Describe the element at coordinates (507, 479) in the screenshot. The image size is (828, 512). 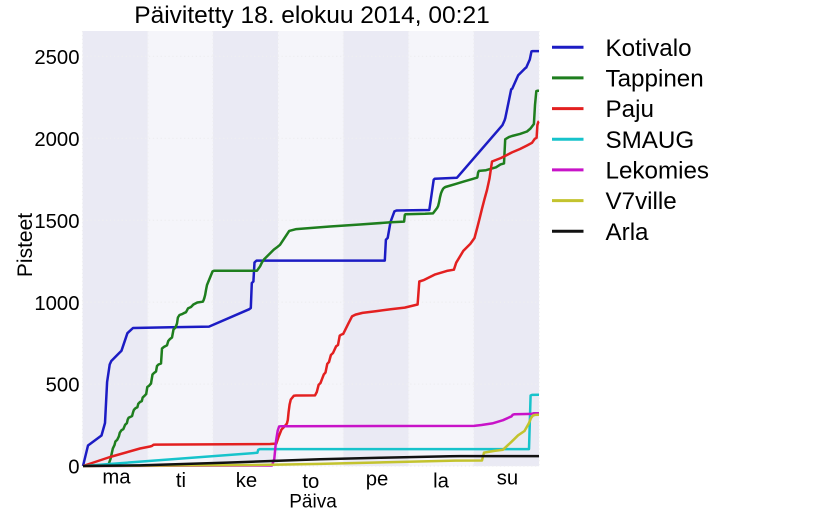
I see `svg-text: su` at that location.